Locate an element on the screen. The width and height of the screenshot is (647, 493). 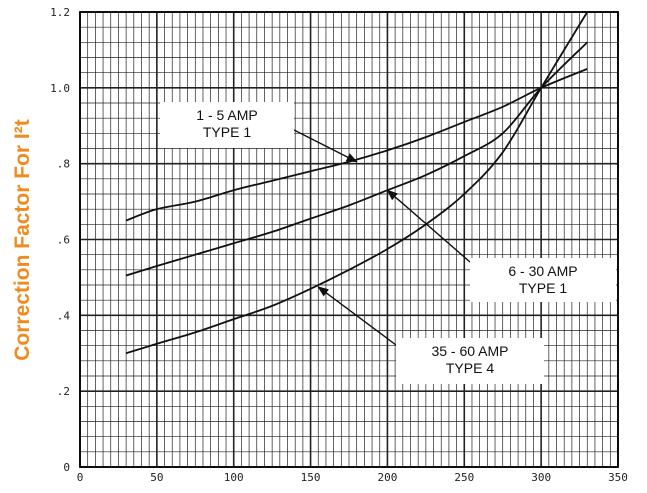
y-axis-label: Correction Factor For I²t is located at coordinates (23, 240).